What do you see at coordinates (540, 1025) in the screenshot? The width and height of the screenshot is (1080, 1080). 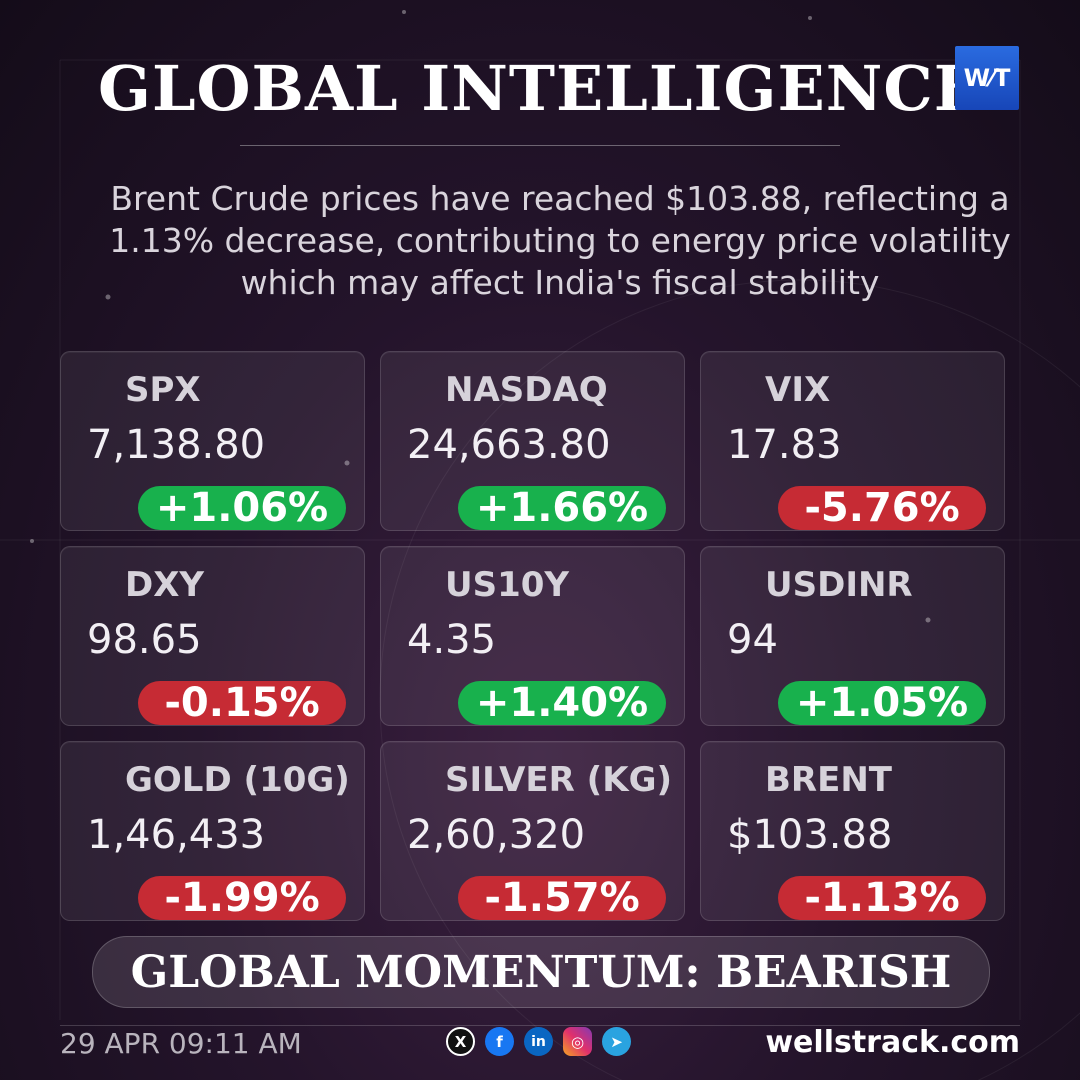 I see `footer-divider` at bounding box center [540, 1025].